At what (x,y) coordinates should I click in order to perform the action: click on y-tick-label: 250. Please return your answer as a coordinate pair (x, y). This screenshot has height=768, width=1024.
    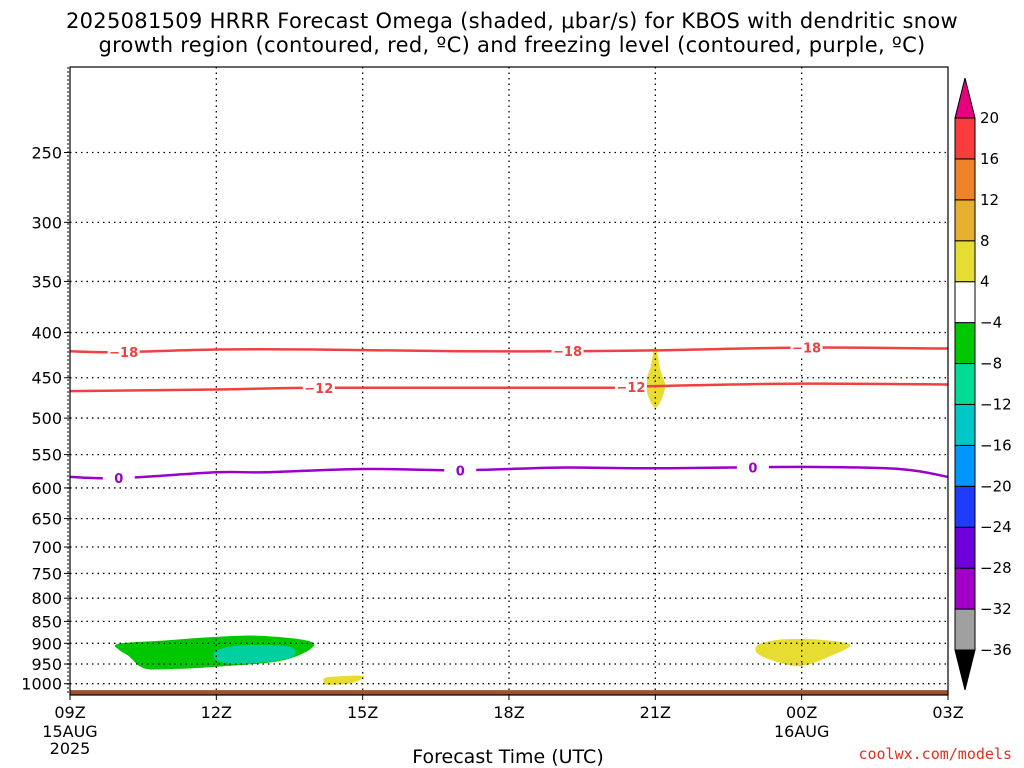
    Looking at the image, I should click on (46, 152).